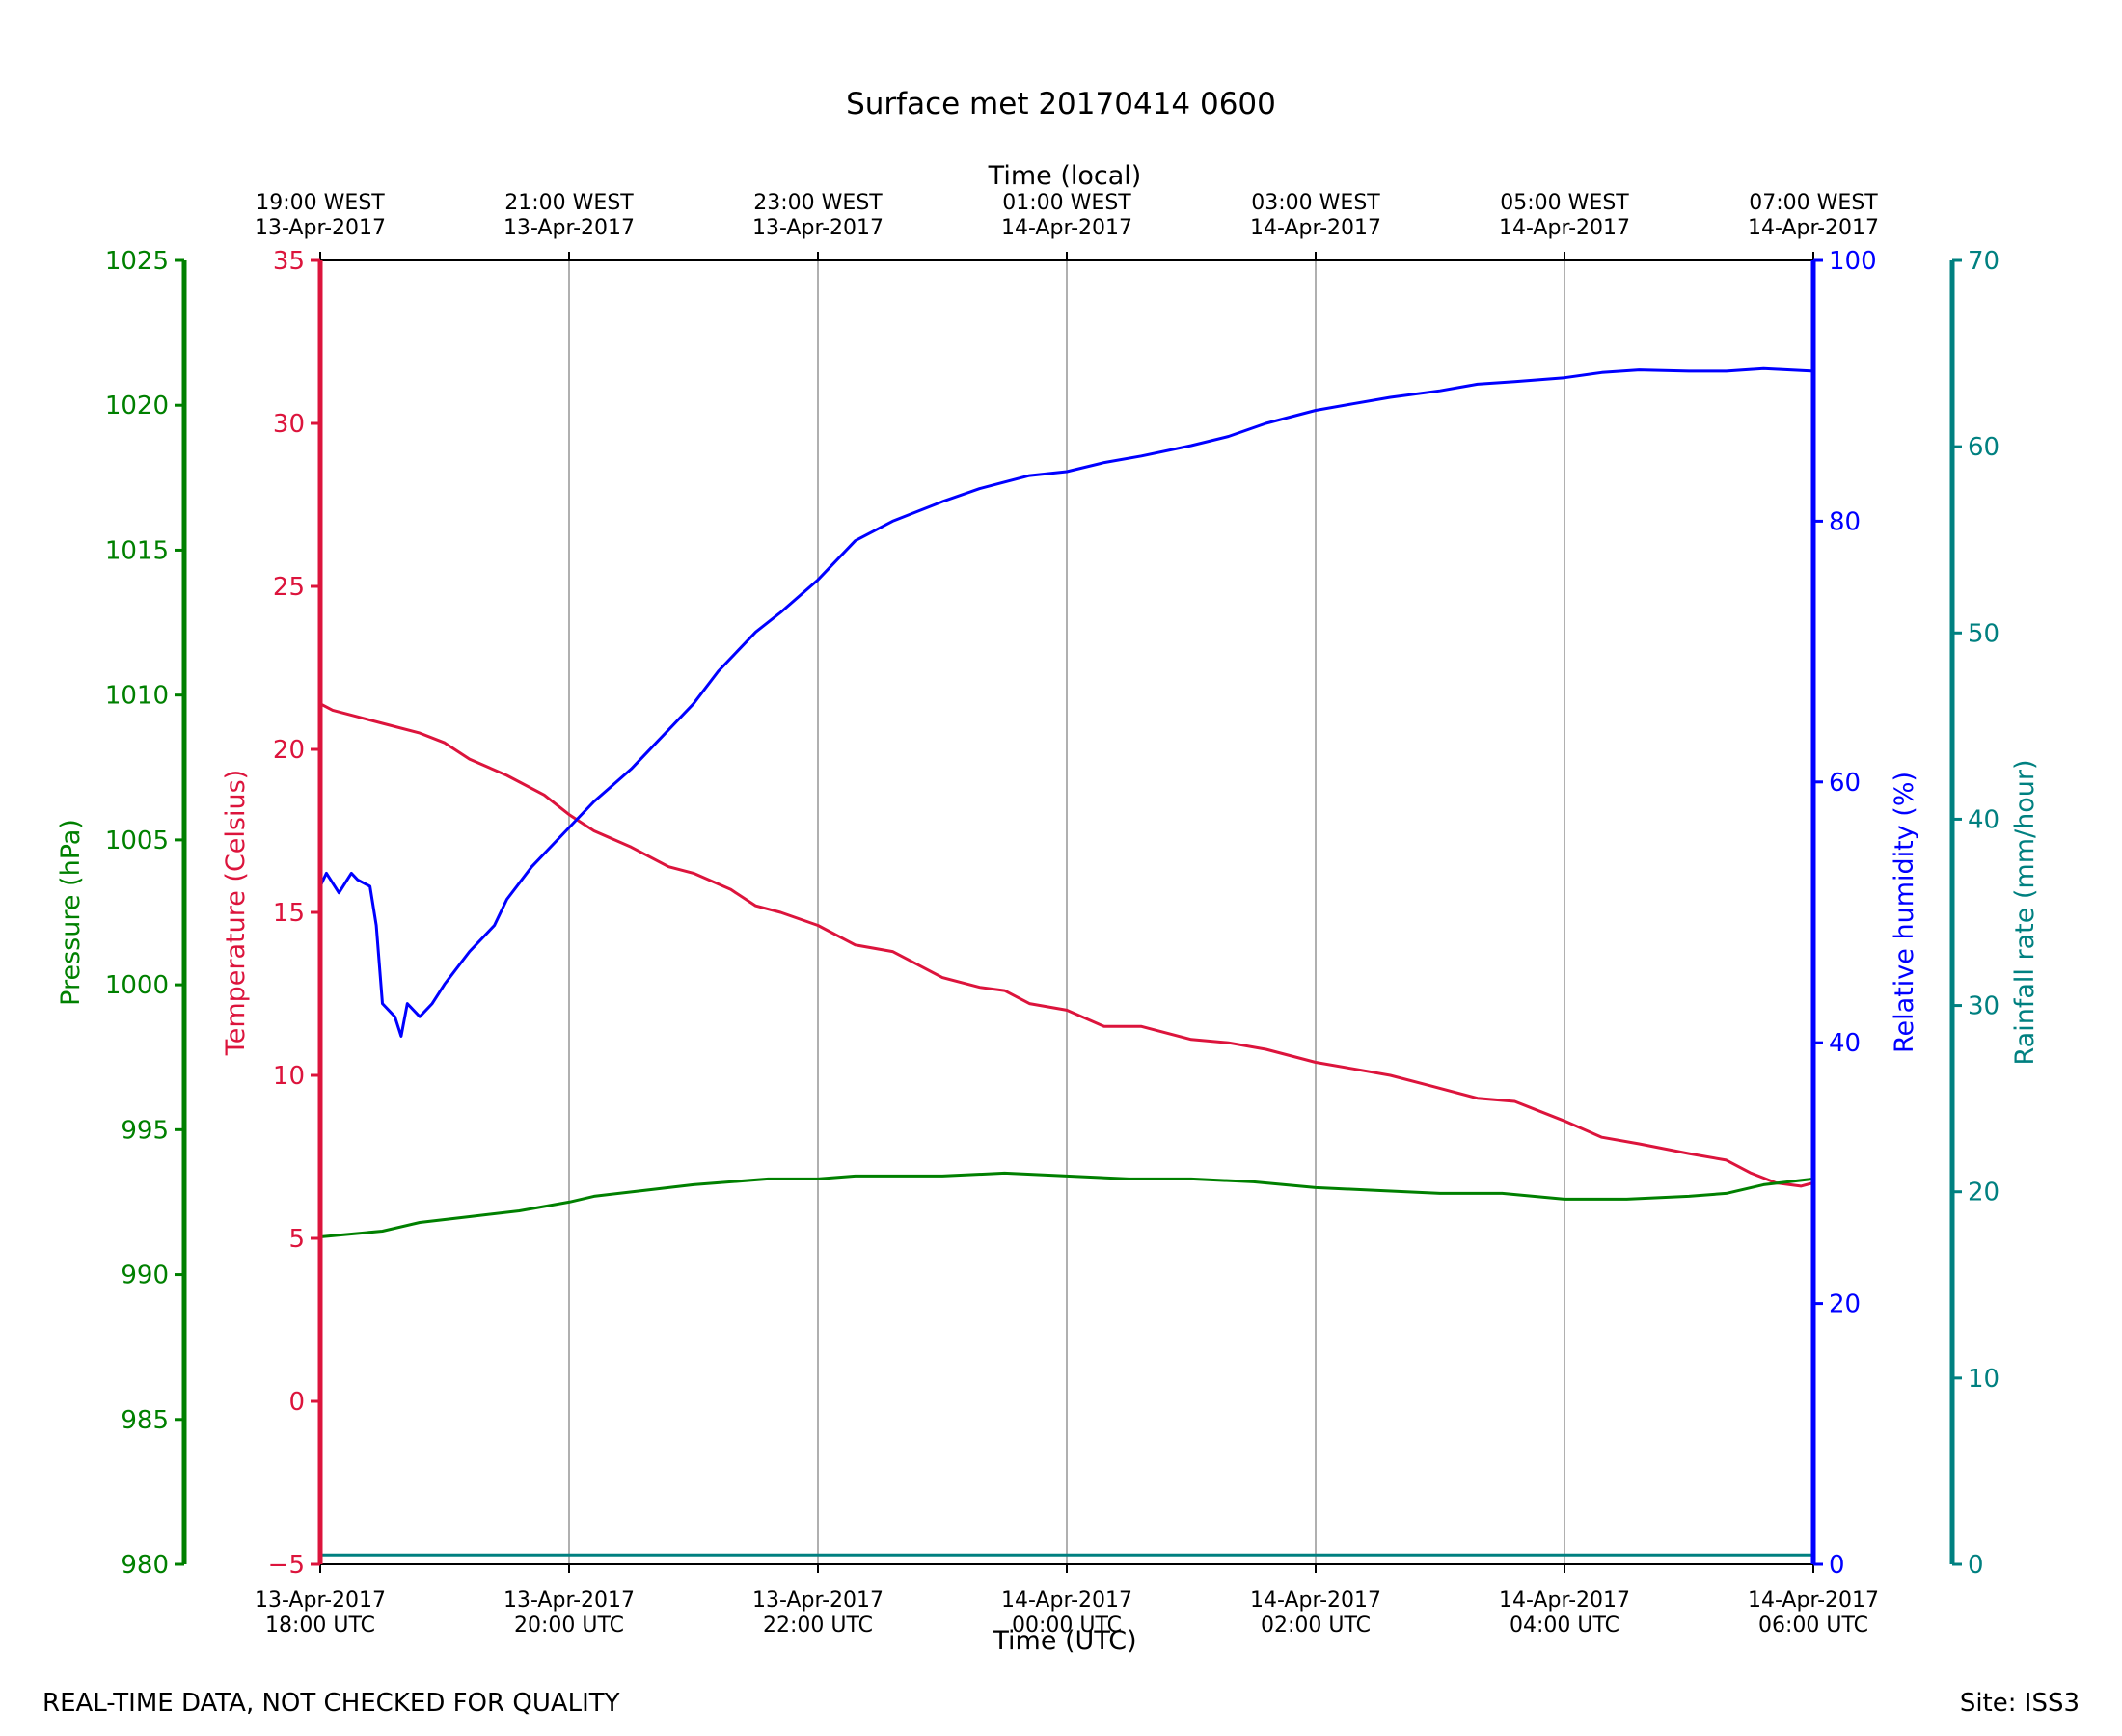 This screenshot has height=1736, width=2122. Describe the element at coordinates (1316, 203) in the screenshot. I see `x-top-tick-label: 03:00 WEST` at that location.